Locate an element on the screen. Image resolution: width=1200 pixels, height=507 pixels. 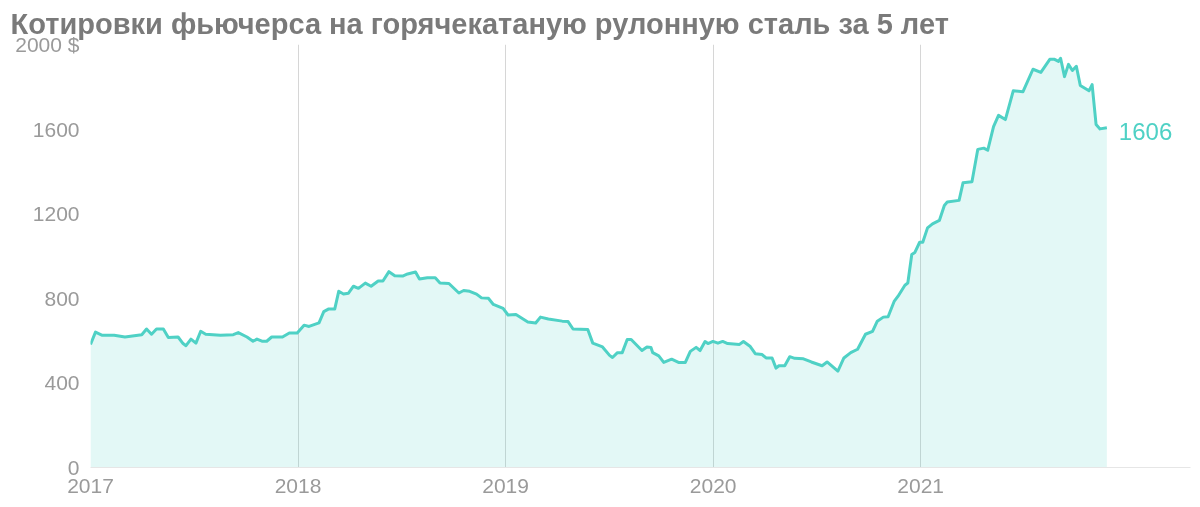
y-tick-label: 0 is located at coordinates (73, 467).